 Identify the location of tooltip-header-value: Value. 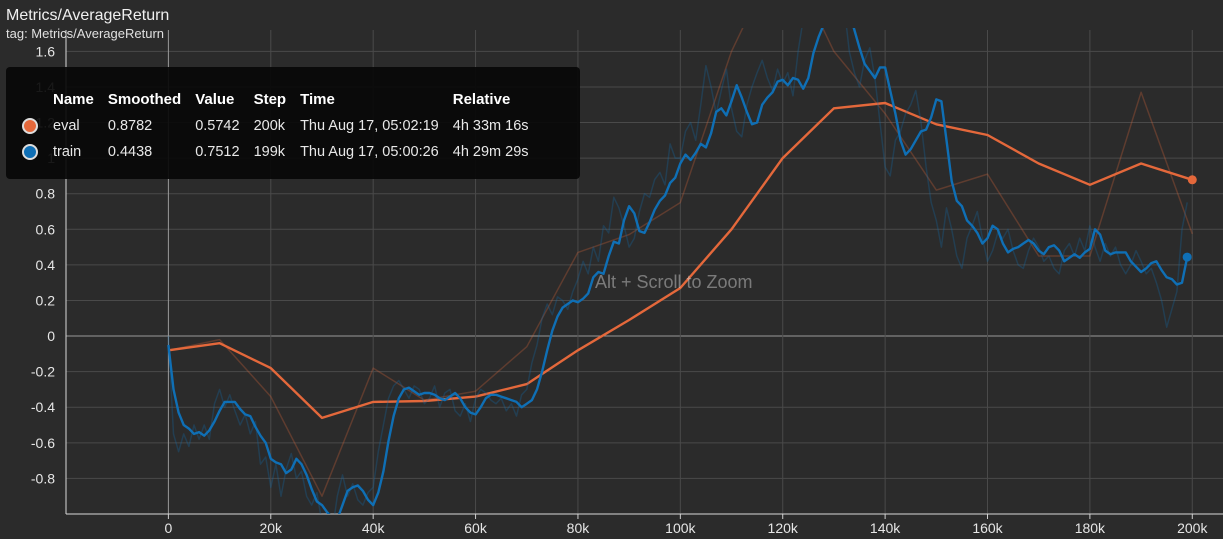
(215, 99).